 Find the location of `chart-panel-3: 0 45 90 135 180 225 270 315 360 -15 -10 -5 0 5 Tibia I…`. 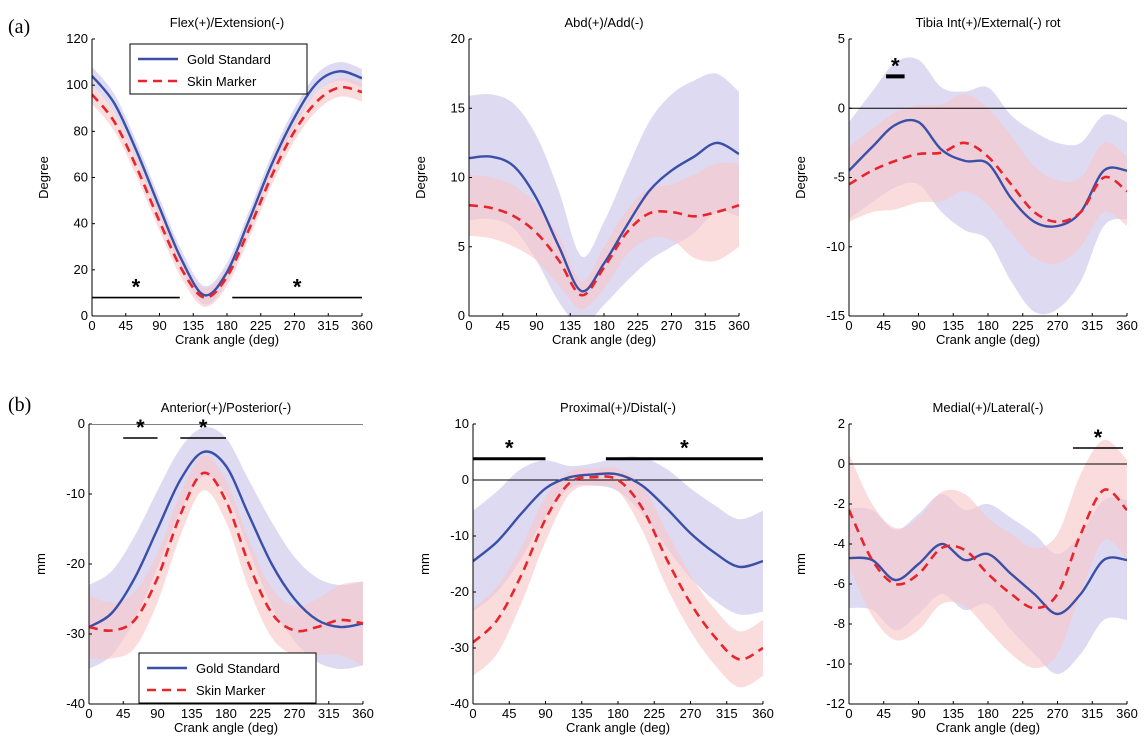

chart-panel-3: 0 45 90 135 180 225 270 315 360 -15 -10 -5 0 5 Tibia I… is located at coordinates (965, 181).